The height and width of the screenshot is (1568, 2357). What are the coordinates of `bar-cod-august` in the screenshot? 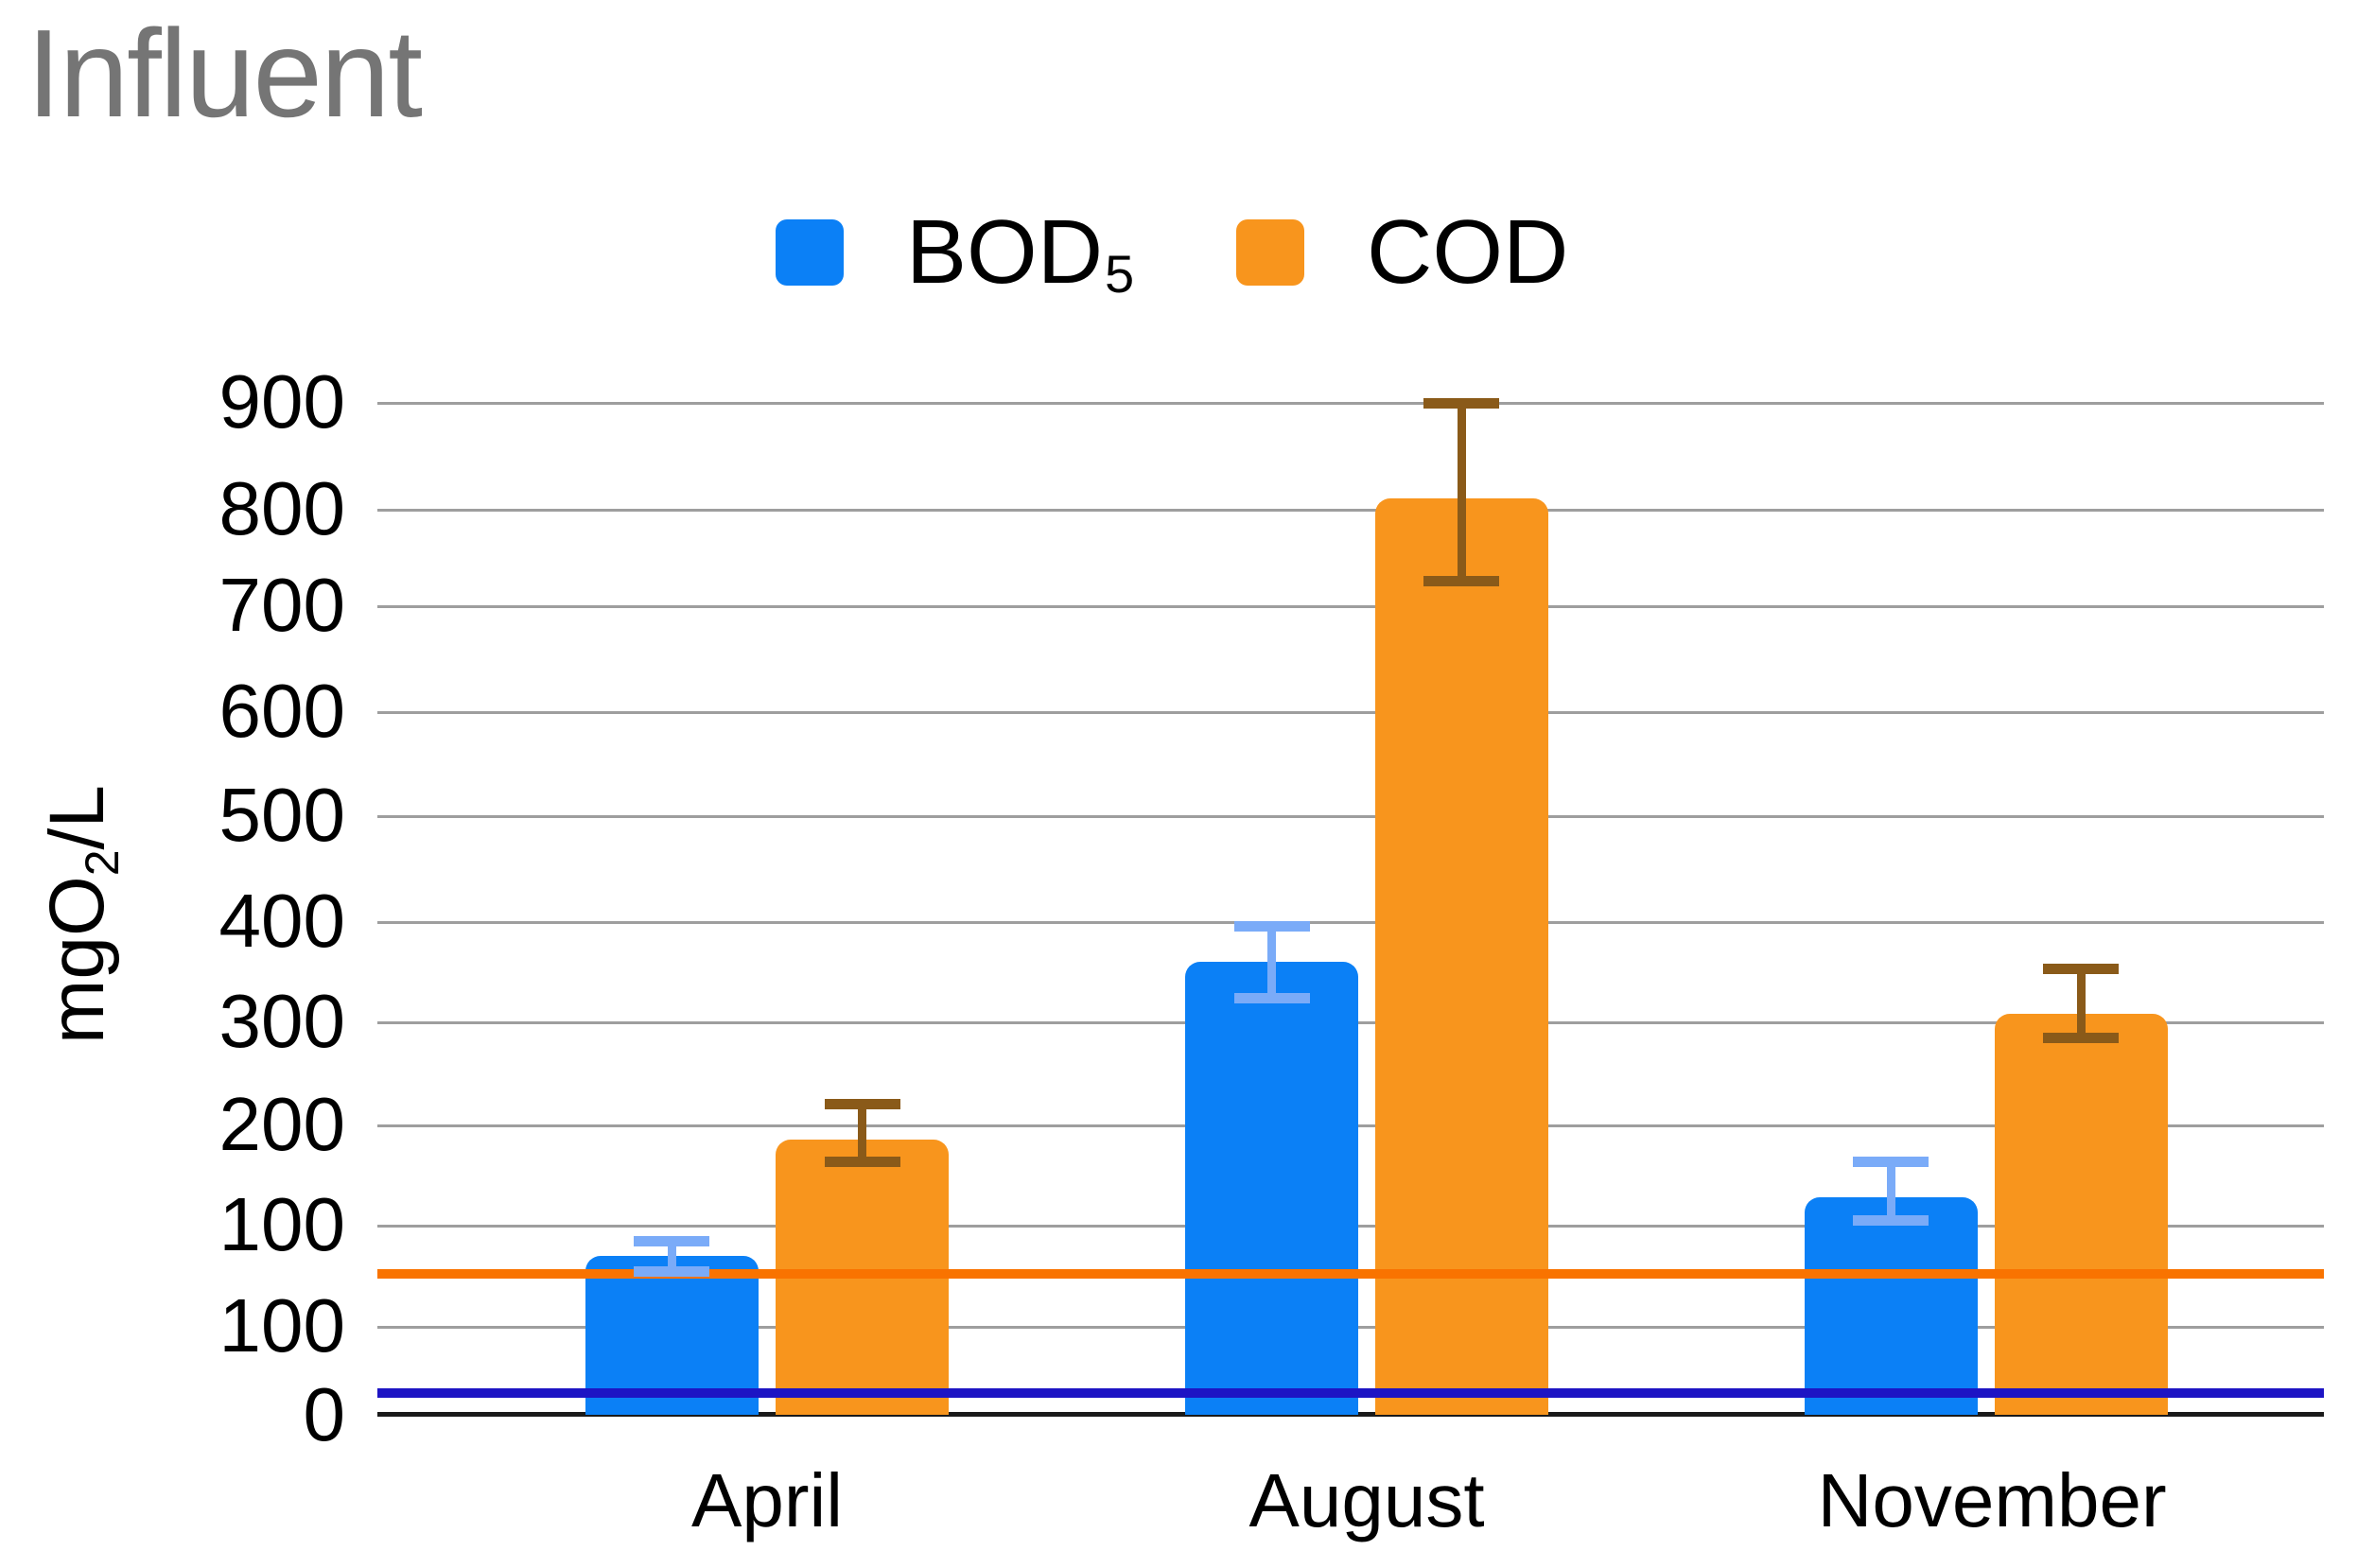 It's located at (1461, 956).